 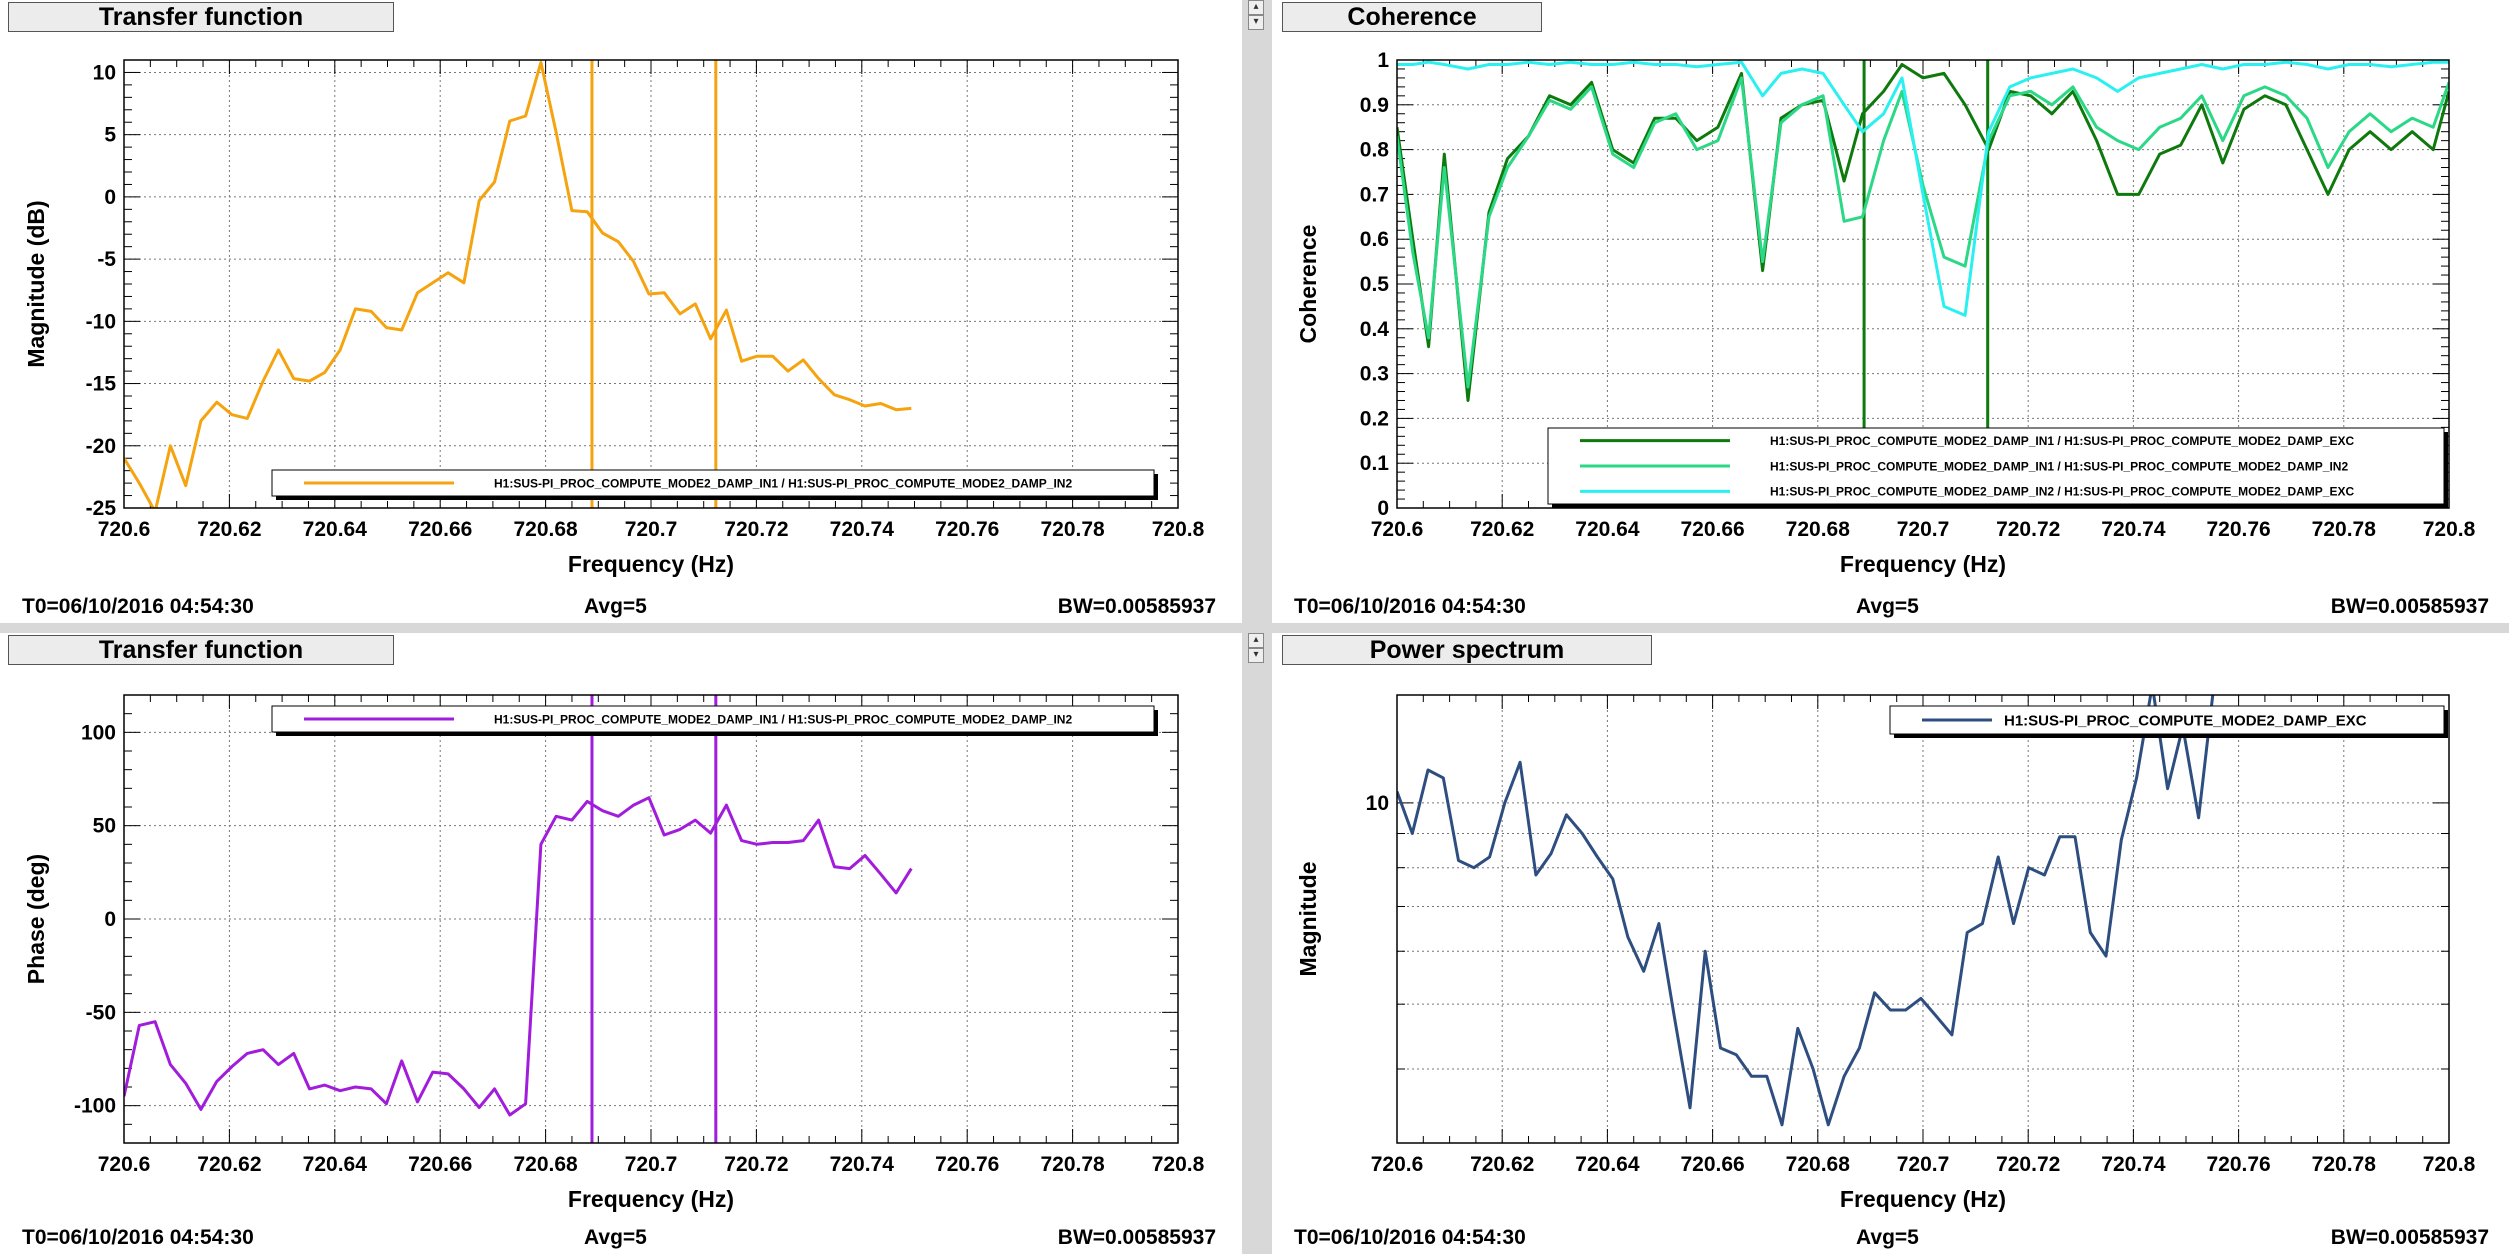 I want to click on y-tick-label: 1, so click(x=1383, y=60).